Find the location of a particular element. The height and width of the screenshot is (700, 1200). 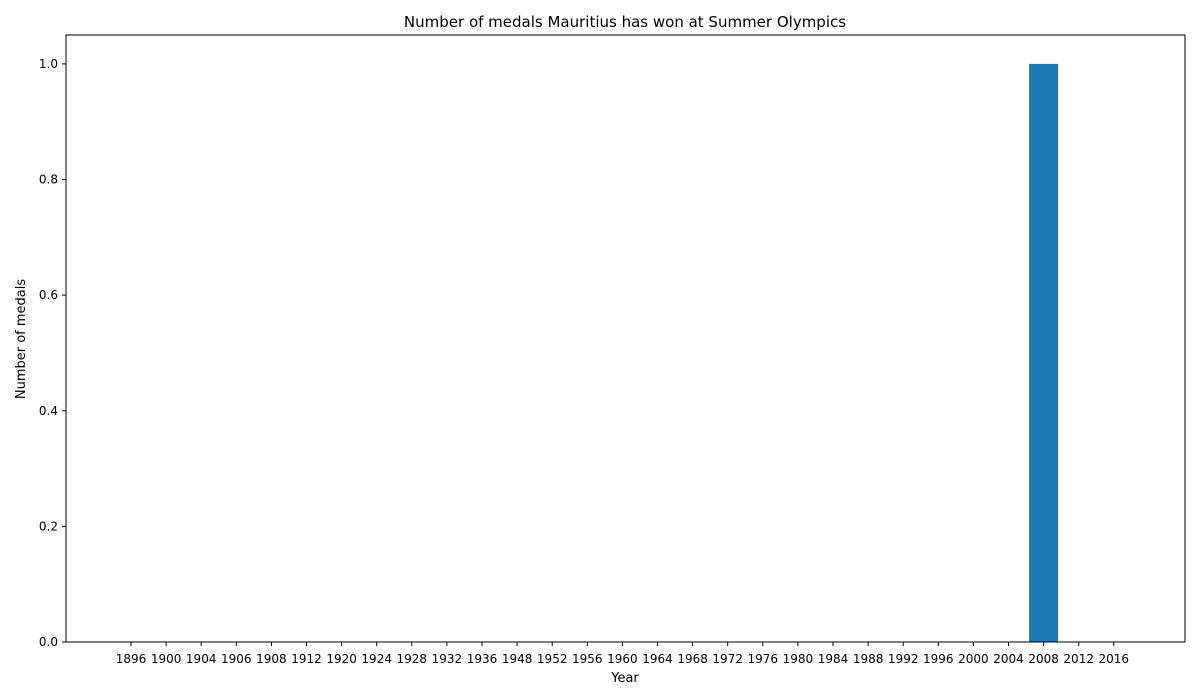

x-tick-label: 2012 is located at coordinates (1078, 659).